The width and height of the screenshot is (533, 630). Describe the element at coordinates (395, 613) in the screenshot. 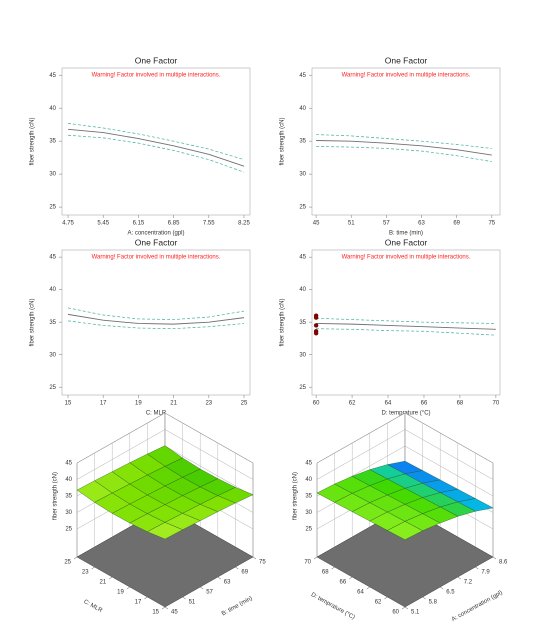

I see `y-tick-label: 60` at that location.